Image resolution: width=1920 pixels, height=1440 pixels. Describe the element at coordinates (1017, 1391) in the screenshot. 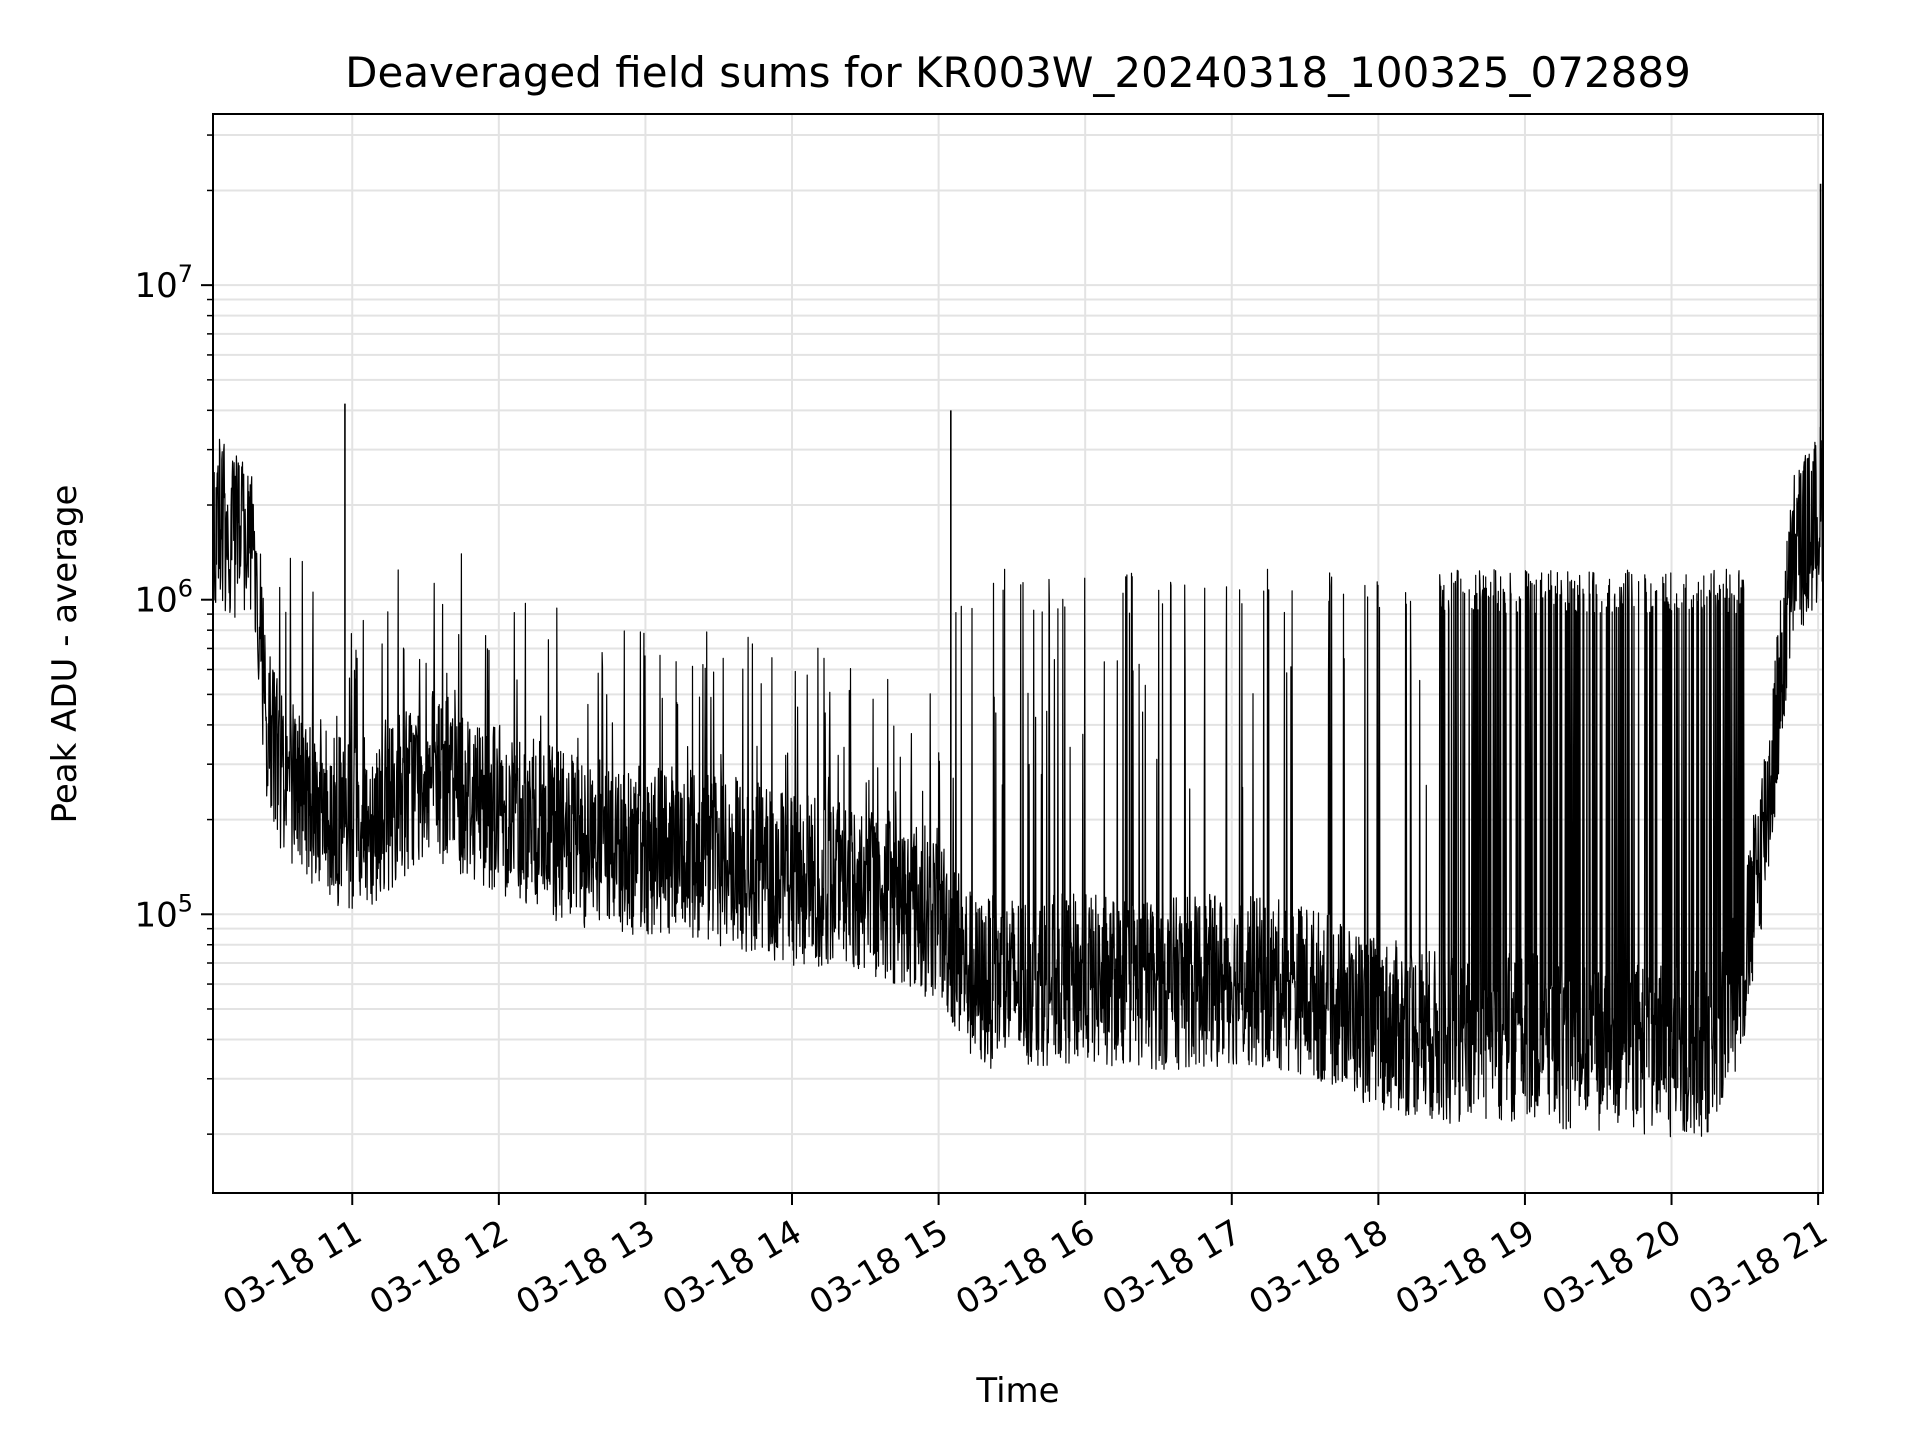

I see `x-axis-label: Time` at that location.